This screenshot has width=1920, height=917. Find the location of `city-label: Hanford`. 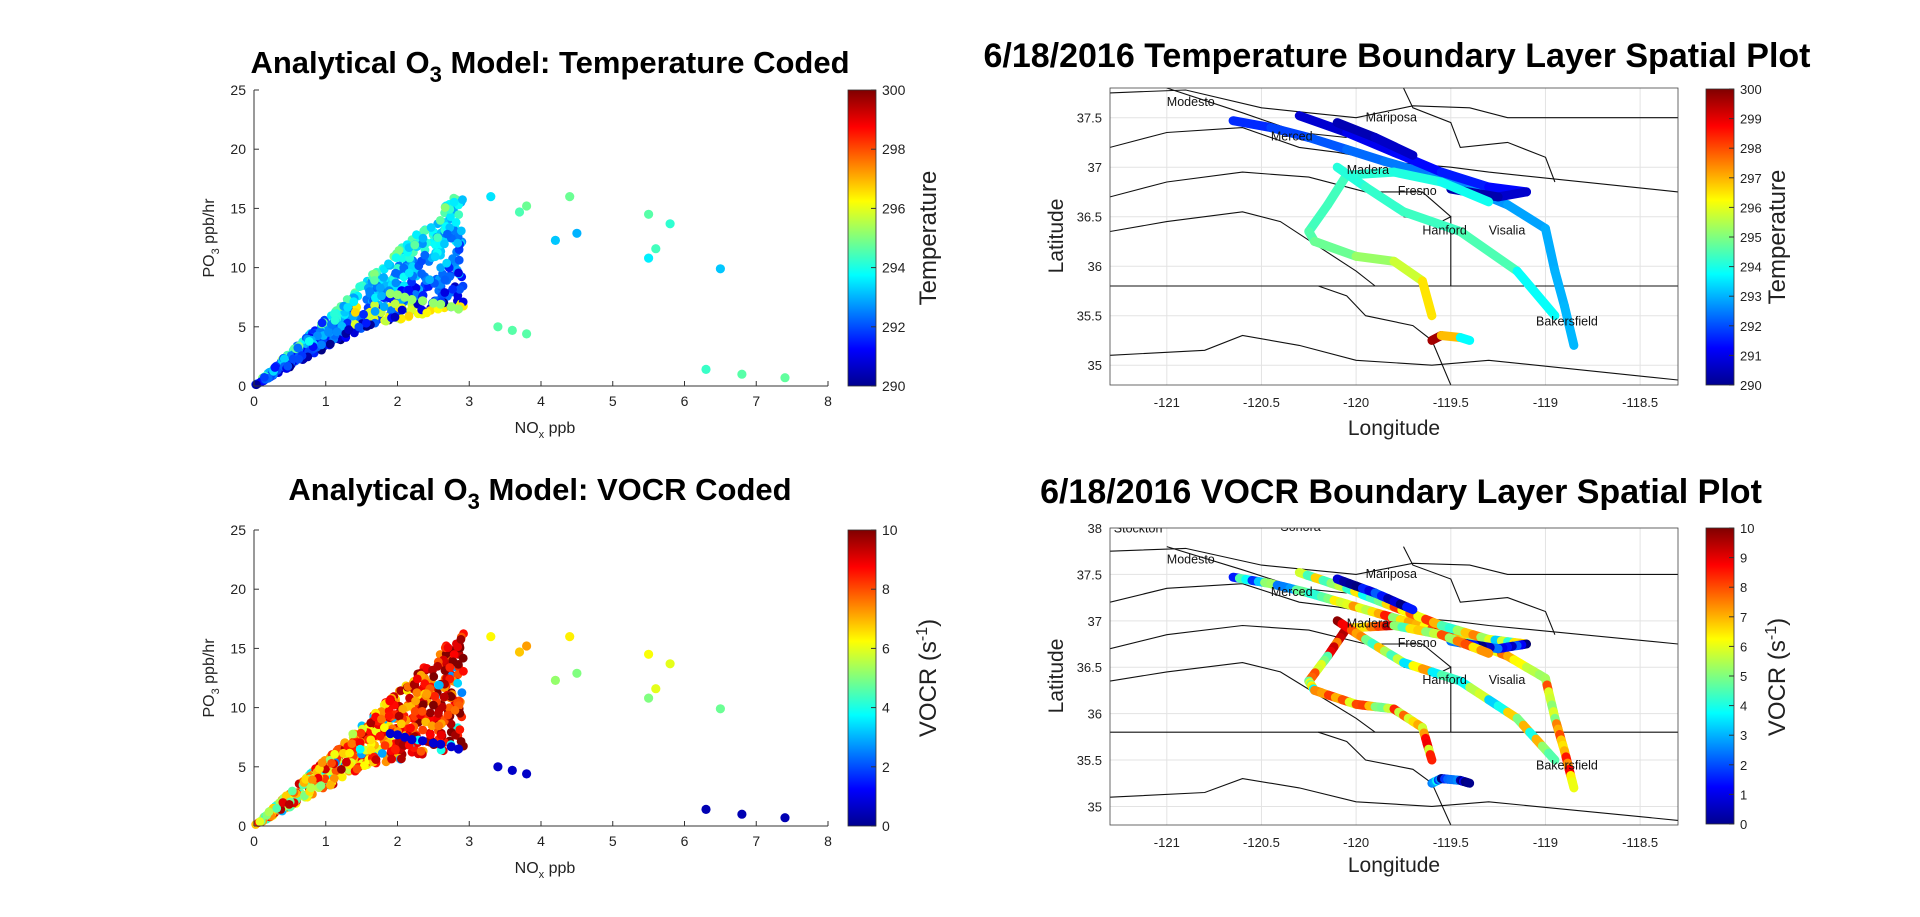

city-label: Hanford is located at coordinates (1444, 680).